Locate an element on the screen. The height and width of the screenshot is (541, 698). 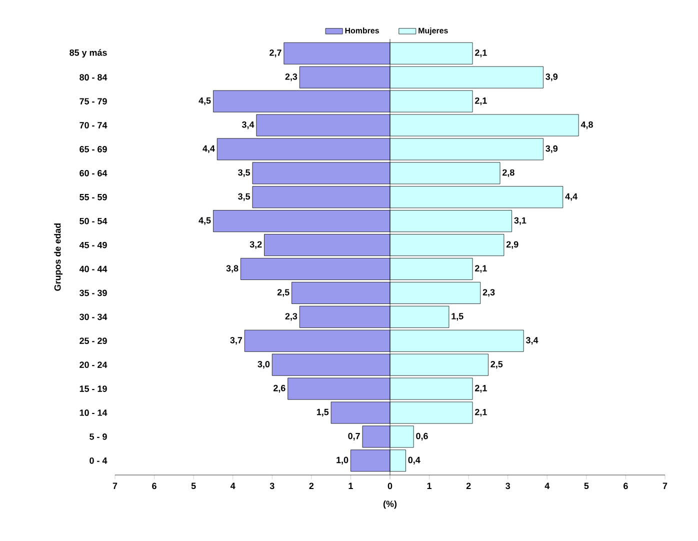
y-tick-label: 75 - 79 is located at coordinates (93, 101).